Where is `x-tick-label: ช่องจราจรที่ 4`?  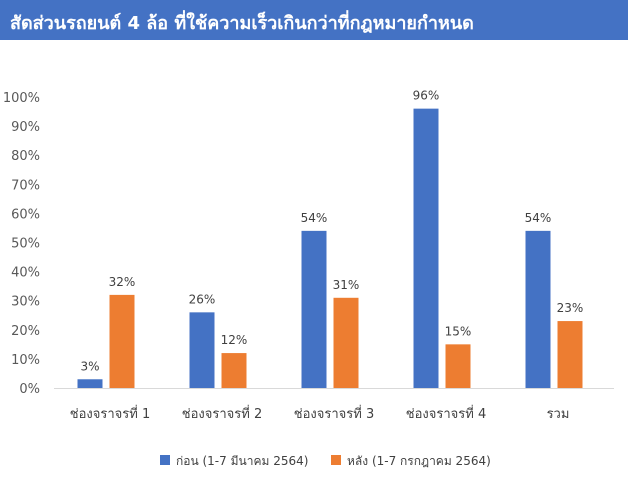
x-tick-label: ช่องจราจรที่ 4 is located at coordinates (446, 413).